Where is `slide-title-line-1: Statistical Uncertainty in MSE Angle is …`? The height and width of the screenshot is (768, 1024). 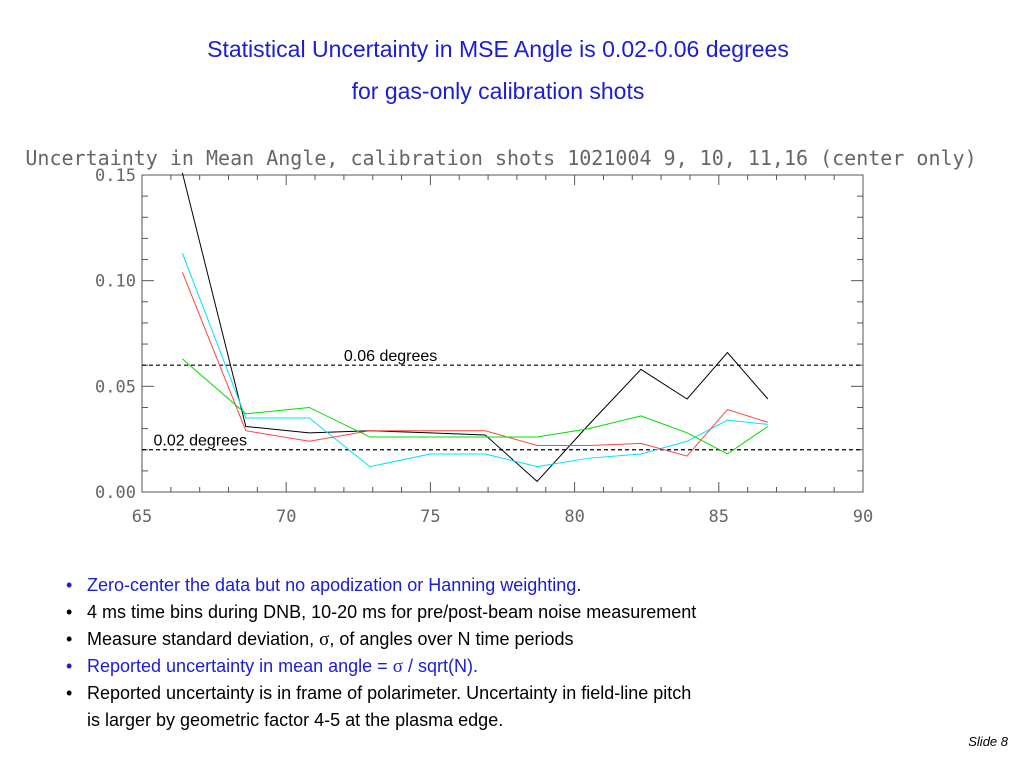
slide-title-line-1: Statistical Uncertainty in MSE Angle is … is located at coordinates (498, 49).